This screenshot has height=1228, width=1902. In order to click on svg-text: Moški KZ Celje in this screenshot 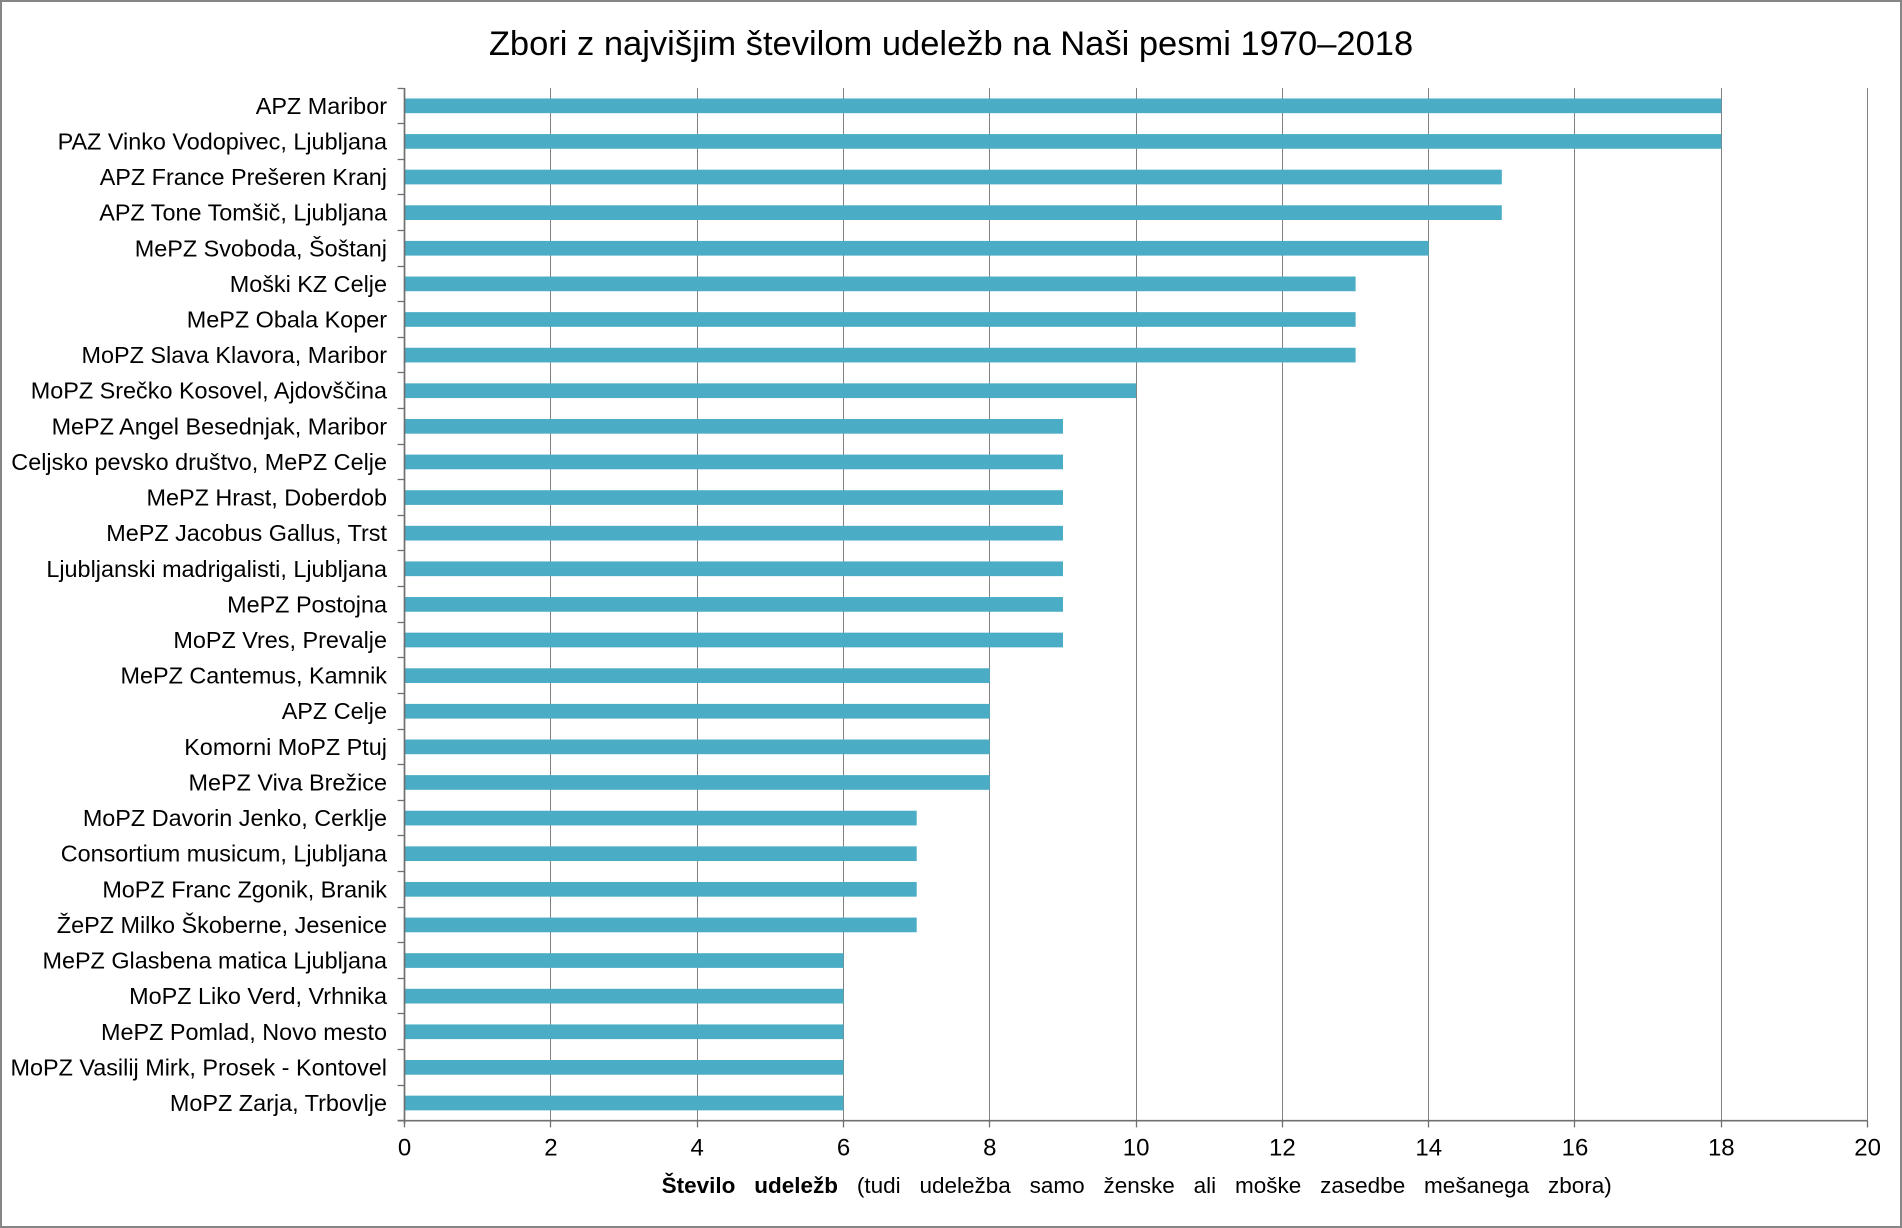, I will do `click(308, 284)`.